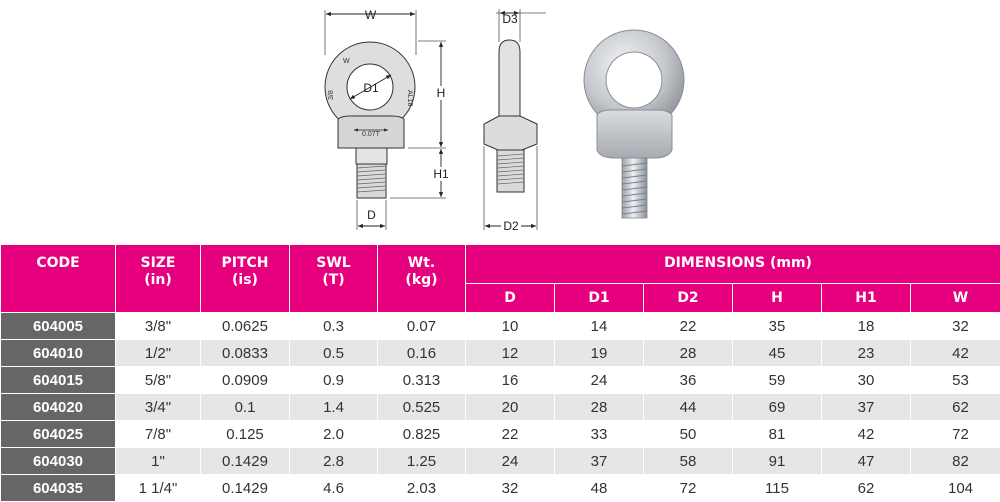  What do you see at coordinates (334, 380) in the screenshot?
I see `cell-swl: 0.9` at bounding box center [334, 380].